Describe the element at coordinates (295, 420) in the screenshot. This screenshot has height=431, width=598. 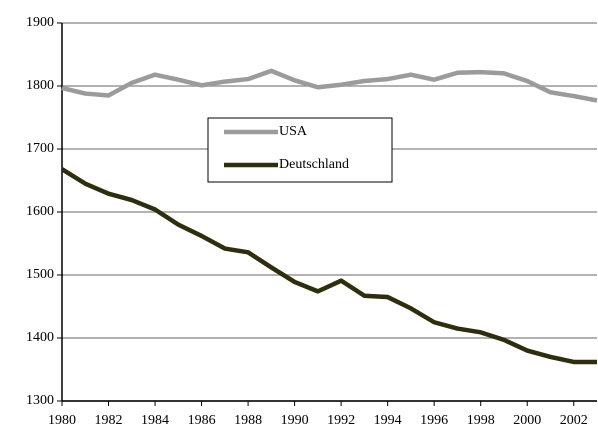
I see `x-tick-label: 1990` at that location.